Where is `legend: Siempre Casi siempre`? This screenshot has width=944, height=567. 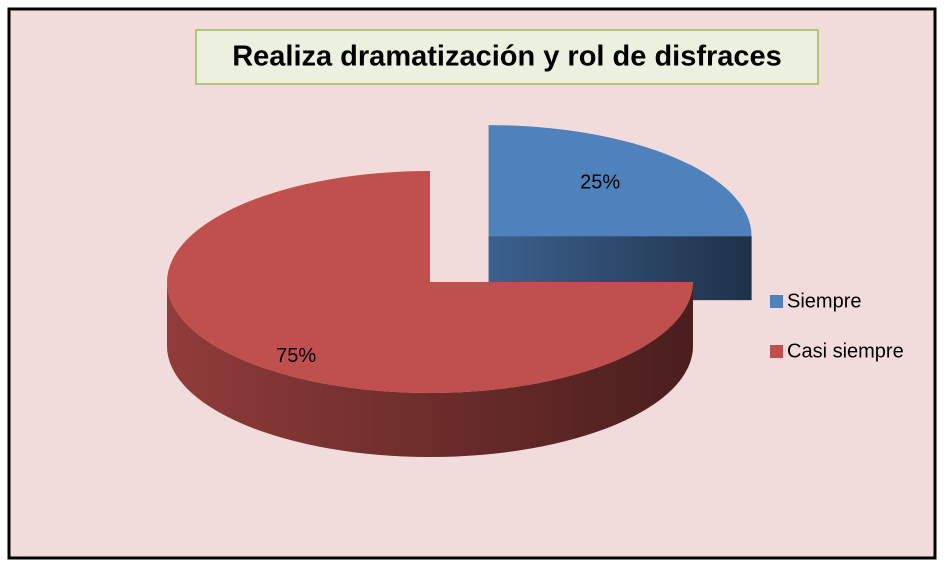
legend: Siempre Casi siempre is located at coordinates (837, 326).